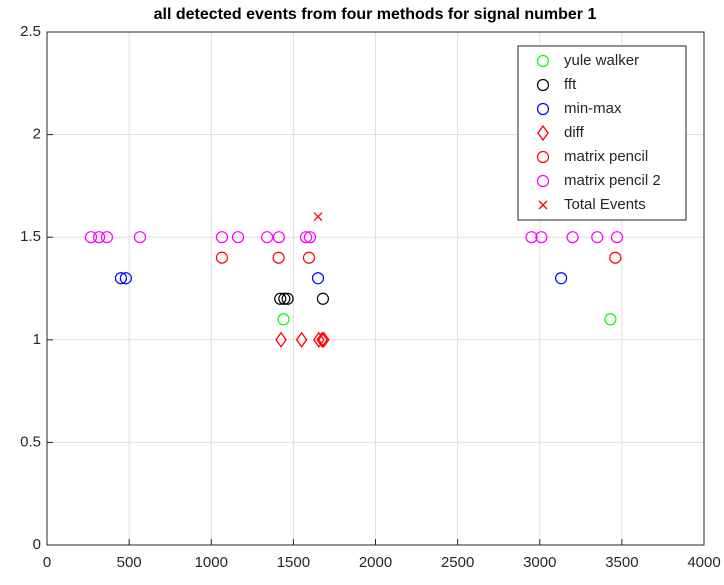 The image size is (724, 585). I want to click on y-tick-label: 1, so click(37, 339).